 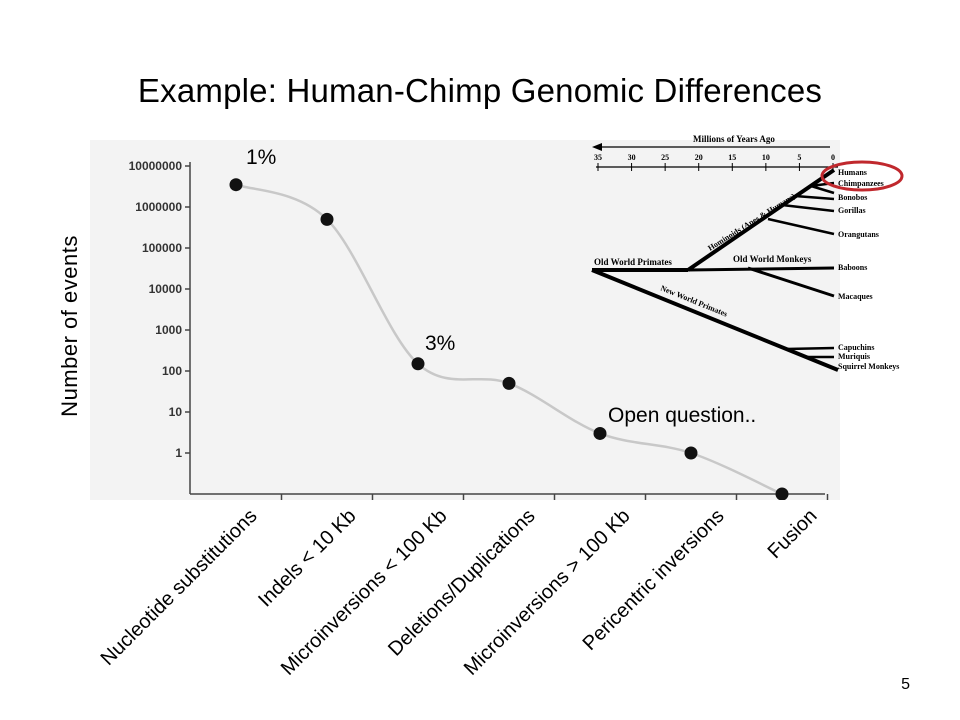 What do you see at coordinates (856, 347) in the screenshot?
I see `species-capuchins: Capuchins` at bounding box center [856, 347].